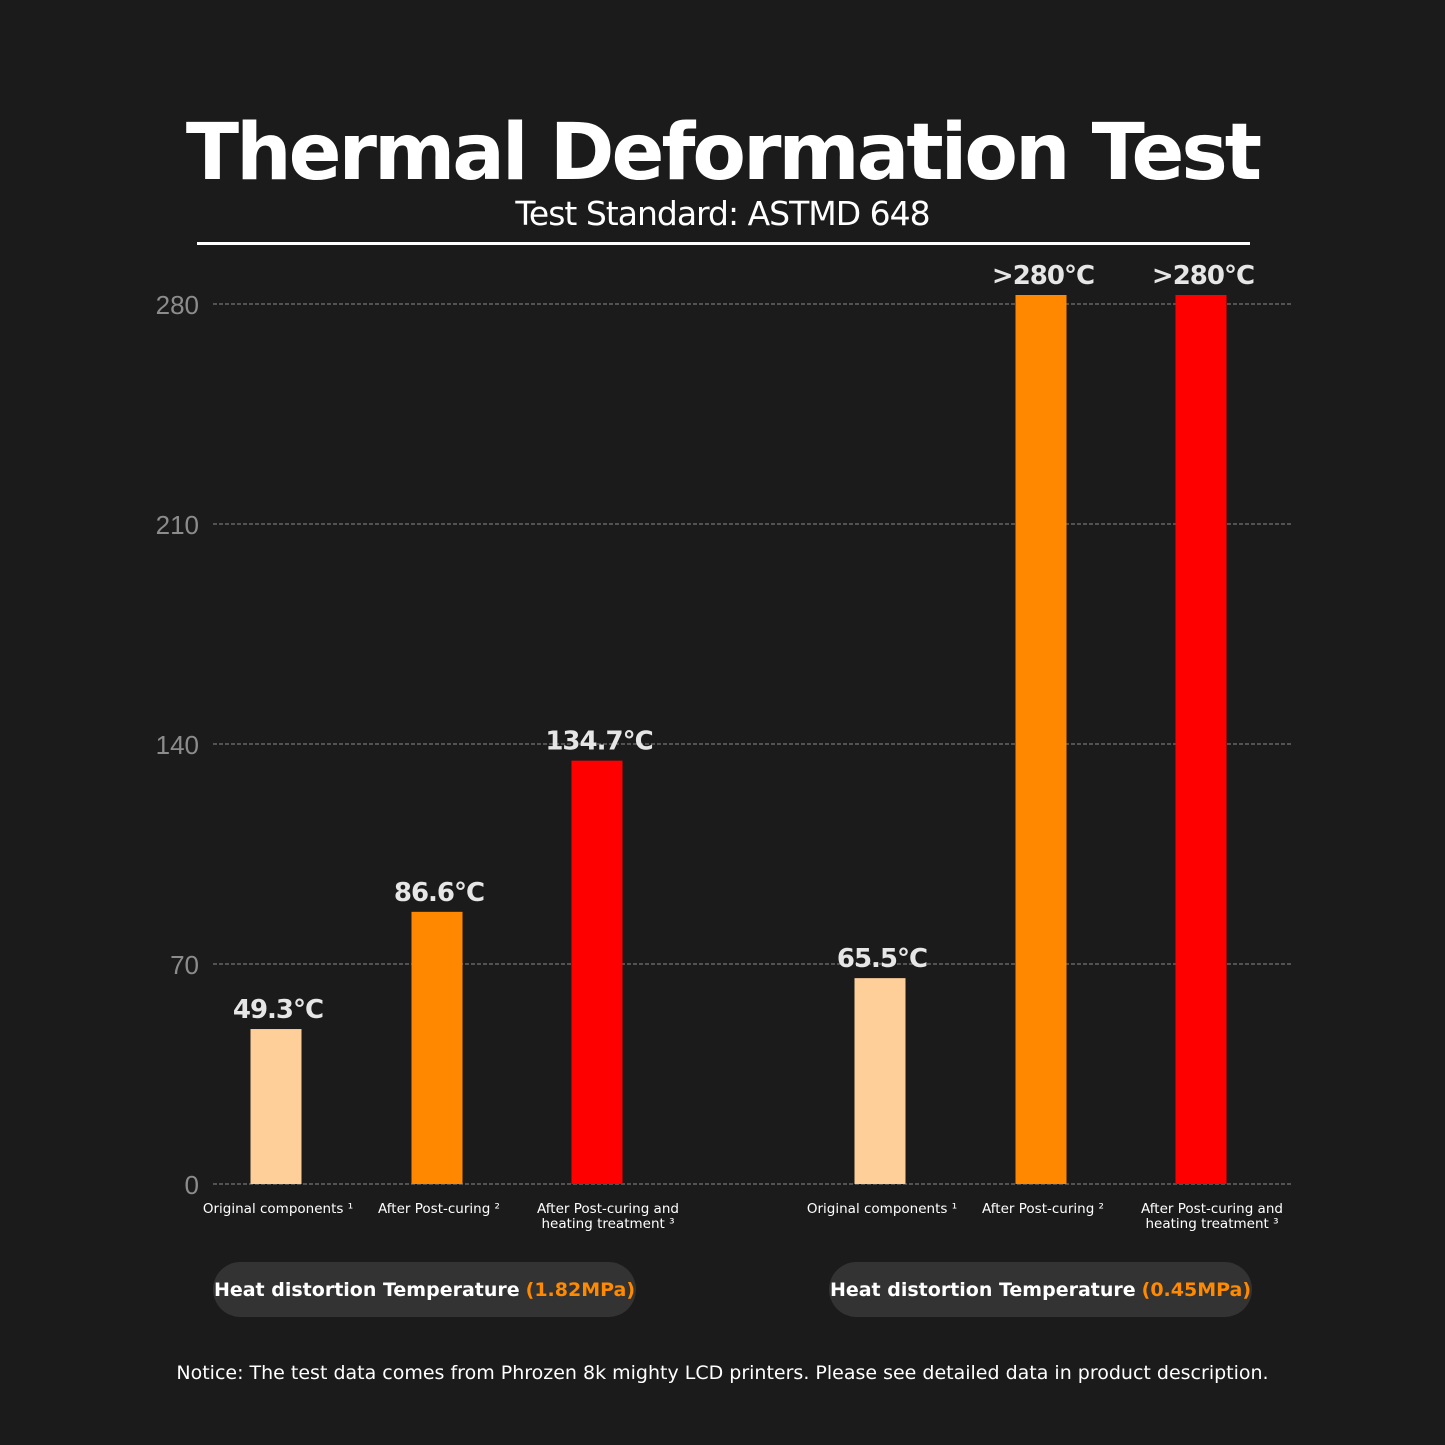 This screenshot has width=1445, height=1445. I want to click on title-divider, so click(723, 243).